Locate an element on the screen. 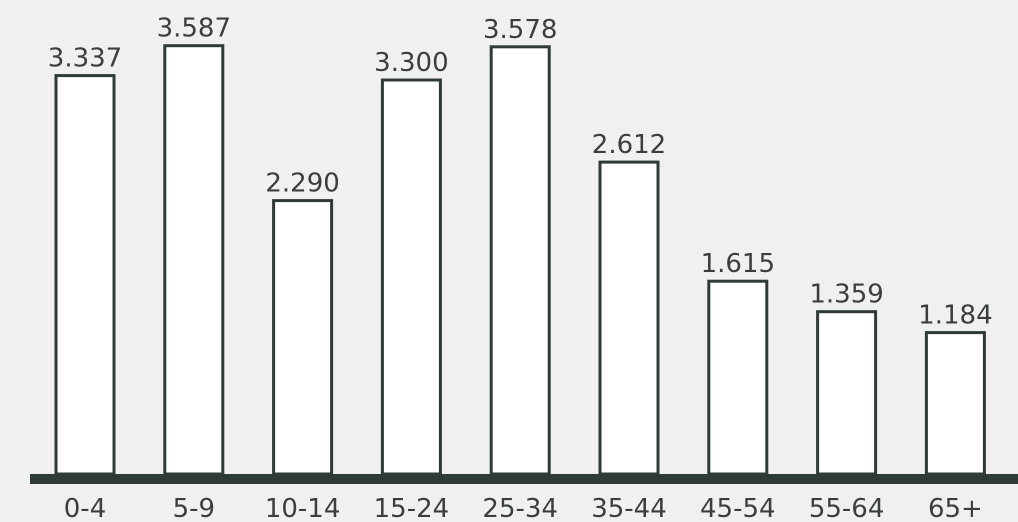  category-labels-group: 0-4 5-9 10-14 15-24 25-34 35-44 45-54 55-64 65+ is located at coordinates (523, 508).